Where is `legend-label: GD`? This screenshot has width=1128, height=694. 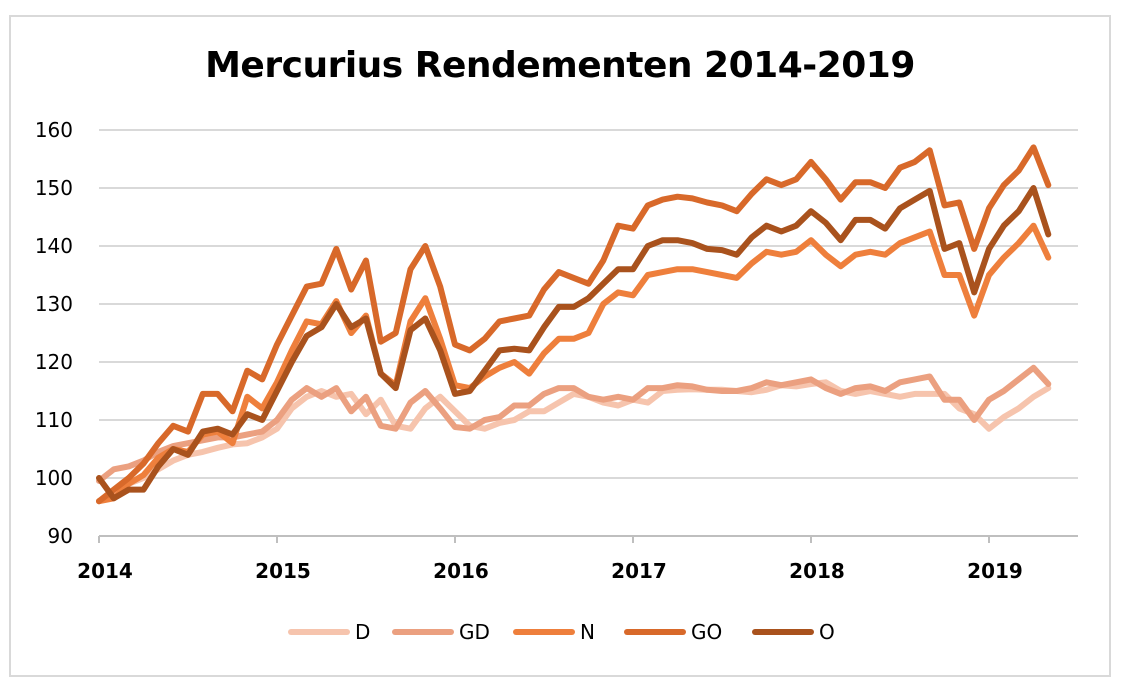 legend-label: GD is located at coordinates (474, 632).